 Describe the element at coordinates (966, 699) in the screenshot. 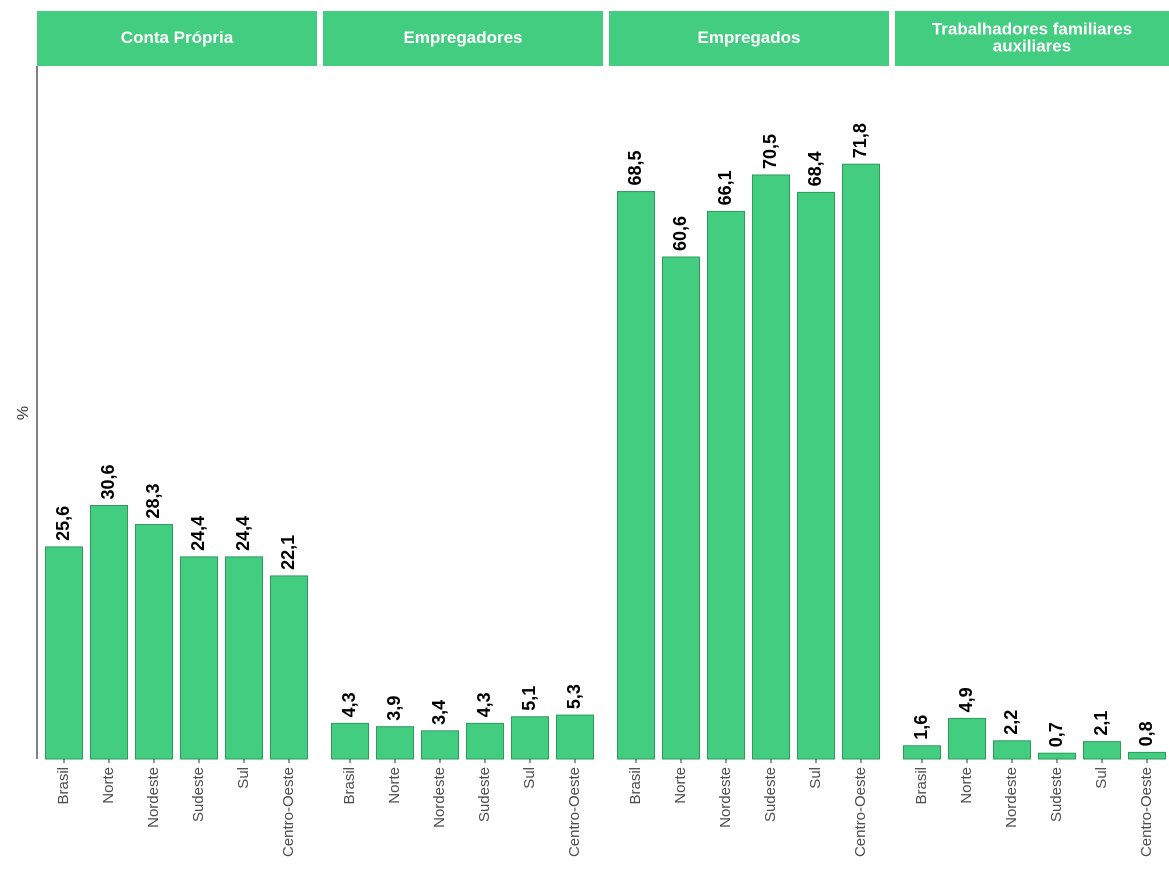

I see `bar-value-label: 4,9` at that location.